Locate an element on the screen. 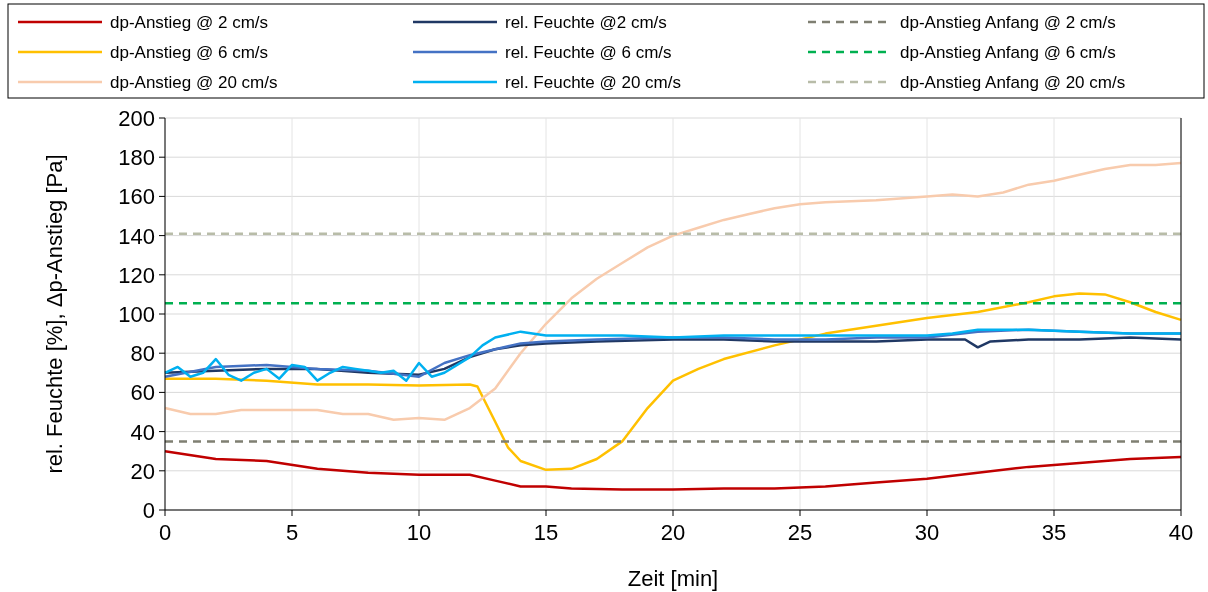 The height and width of the screenshot is (592, 1208). x-tick-label: 40 is located at coordinates (1181, 532).